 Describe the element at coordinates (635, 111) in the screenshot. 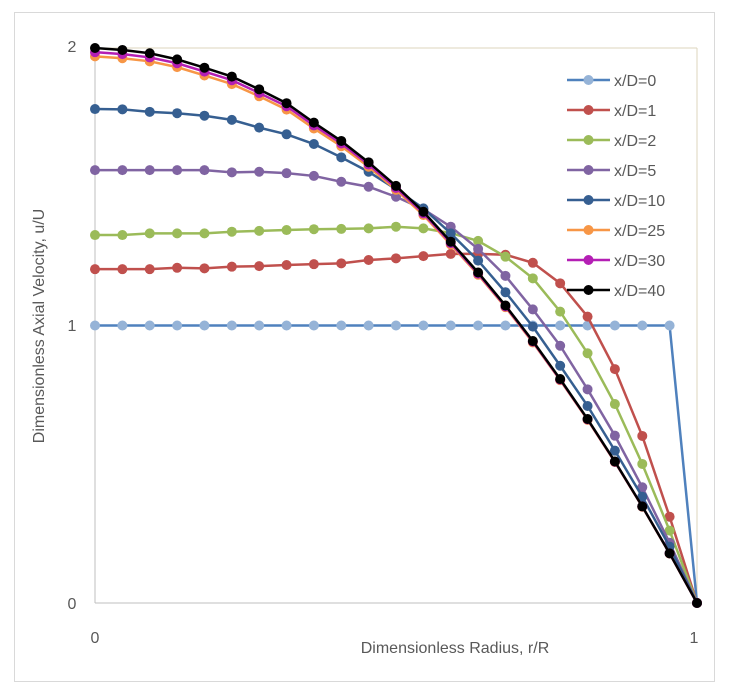

I see `legend-label: x/D=1` at that location.